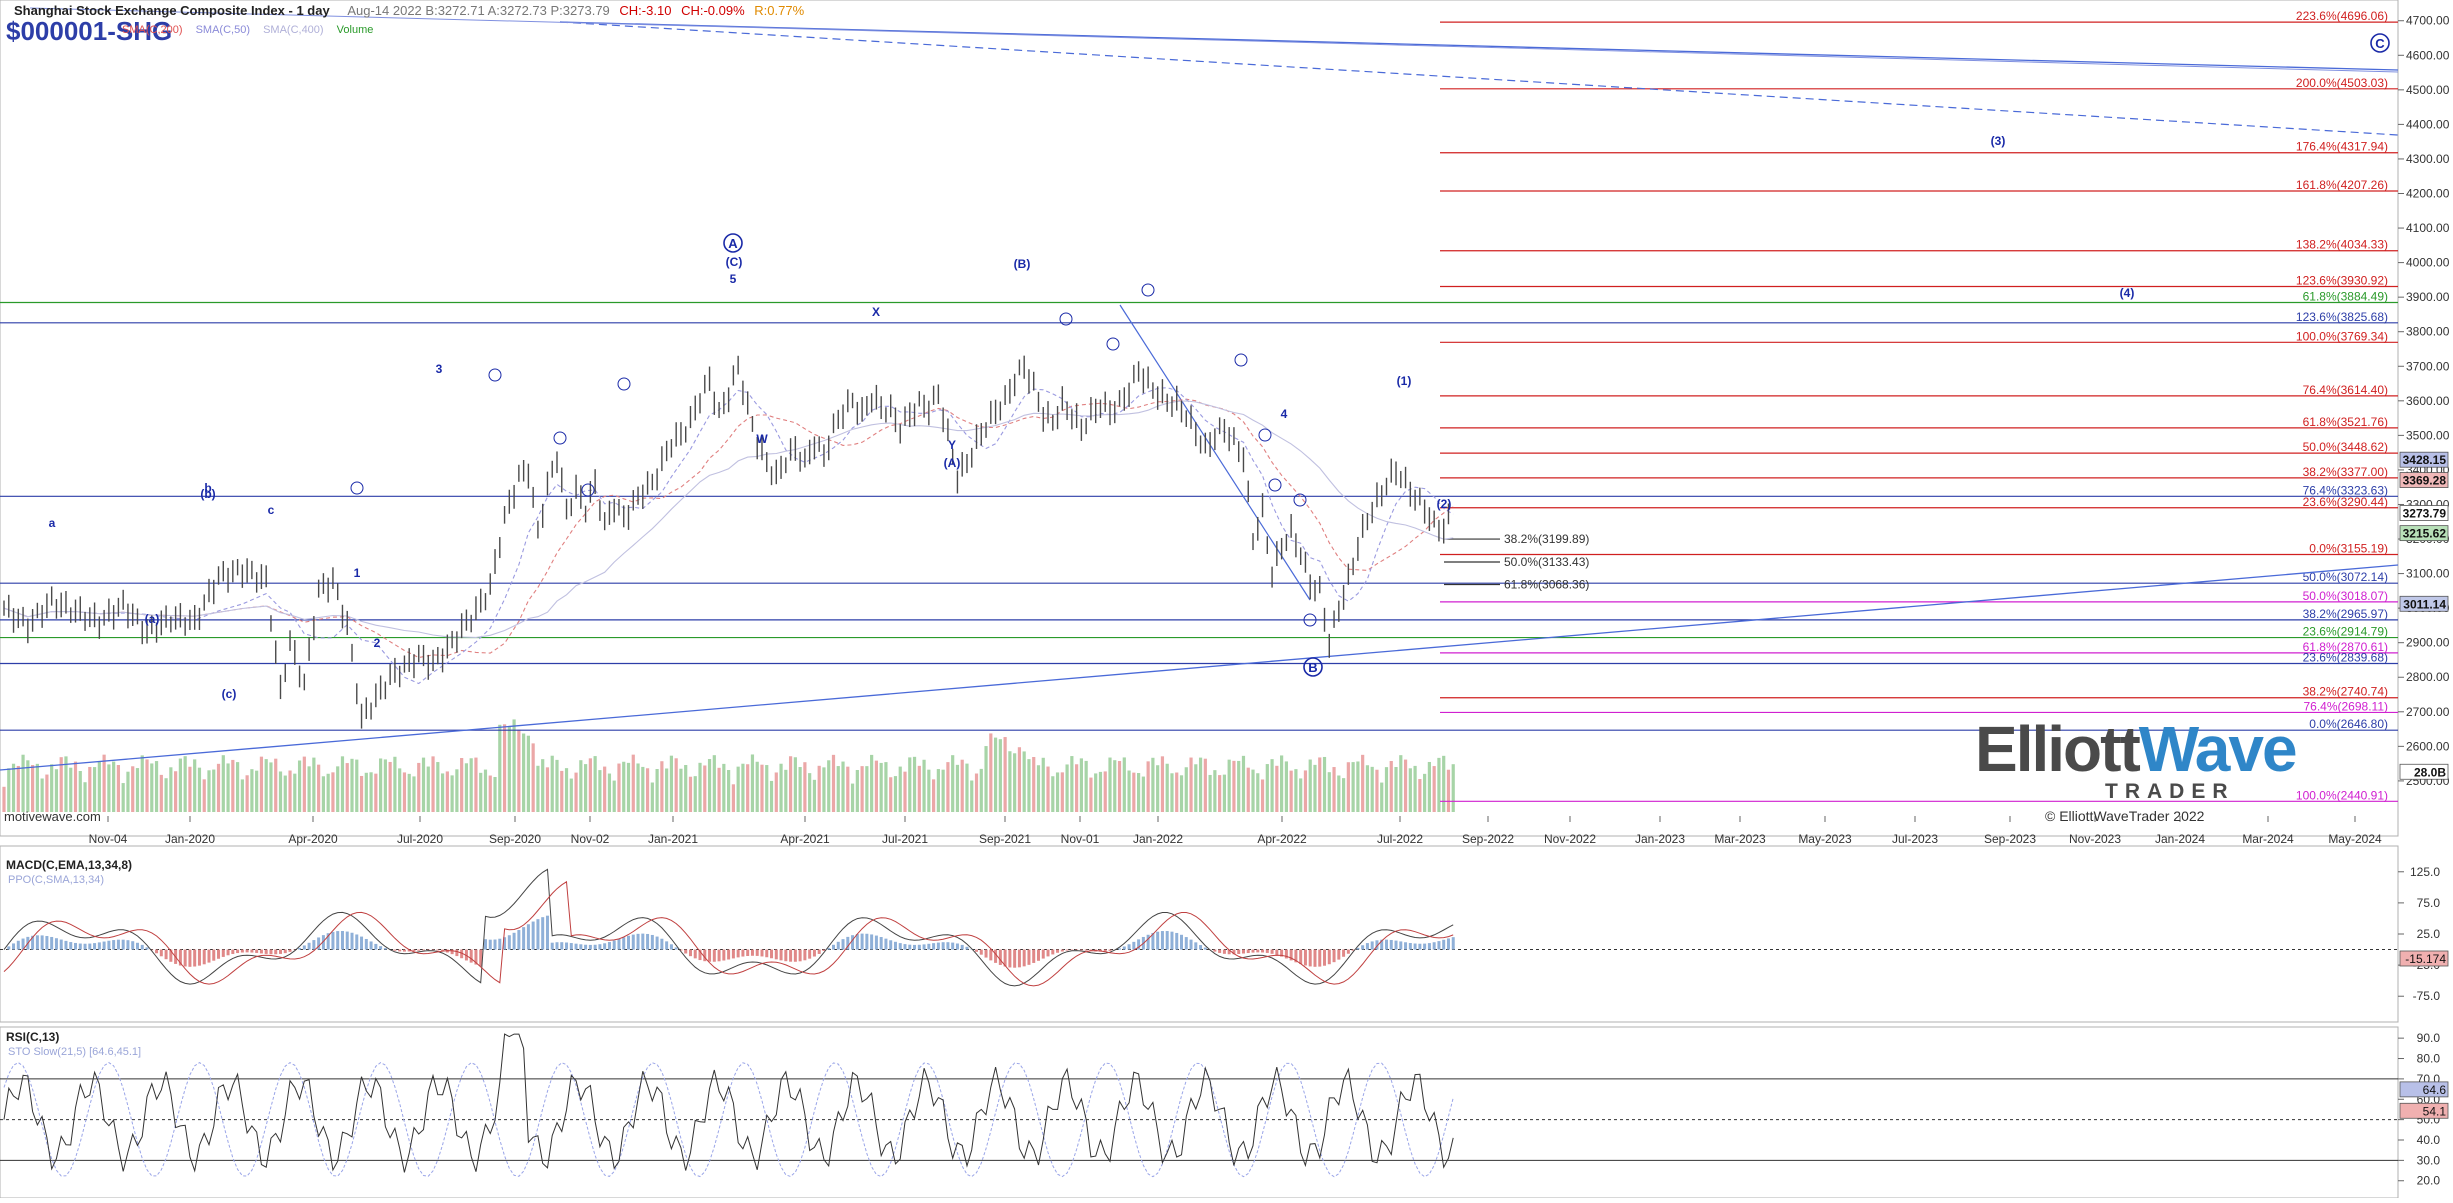 This screenshot has height=1203, width=2453. What do you see at coordinates (1005, 839) in the screenshot?
I see `time-tick-label: Sep-2021` at bounding box center [1005, 839].